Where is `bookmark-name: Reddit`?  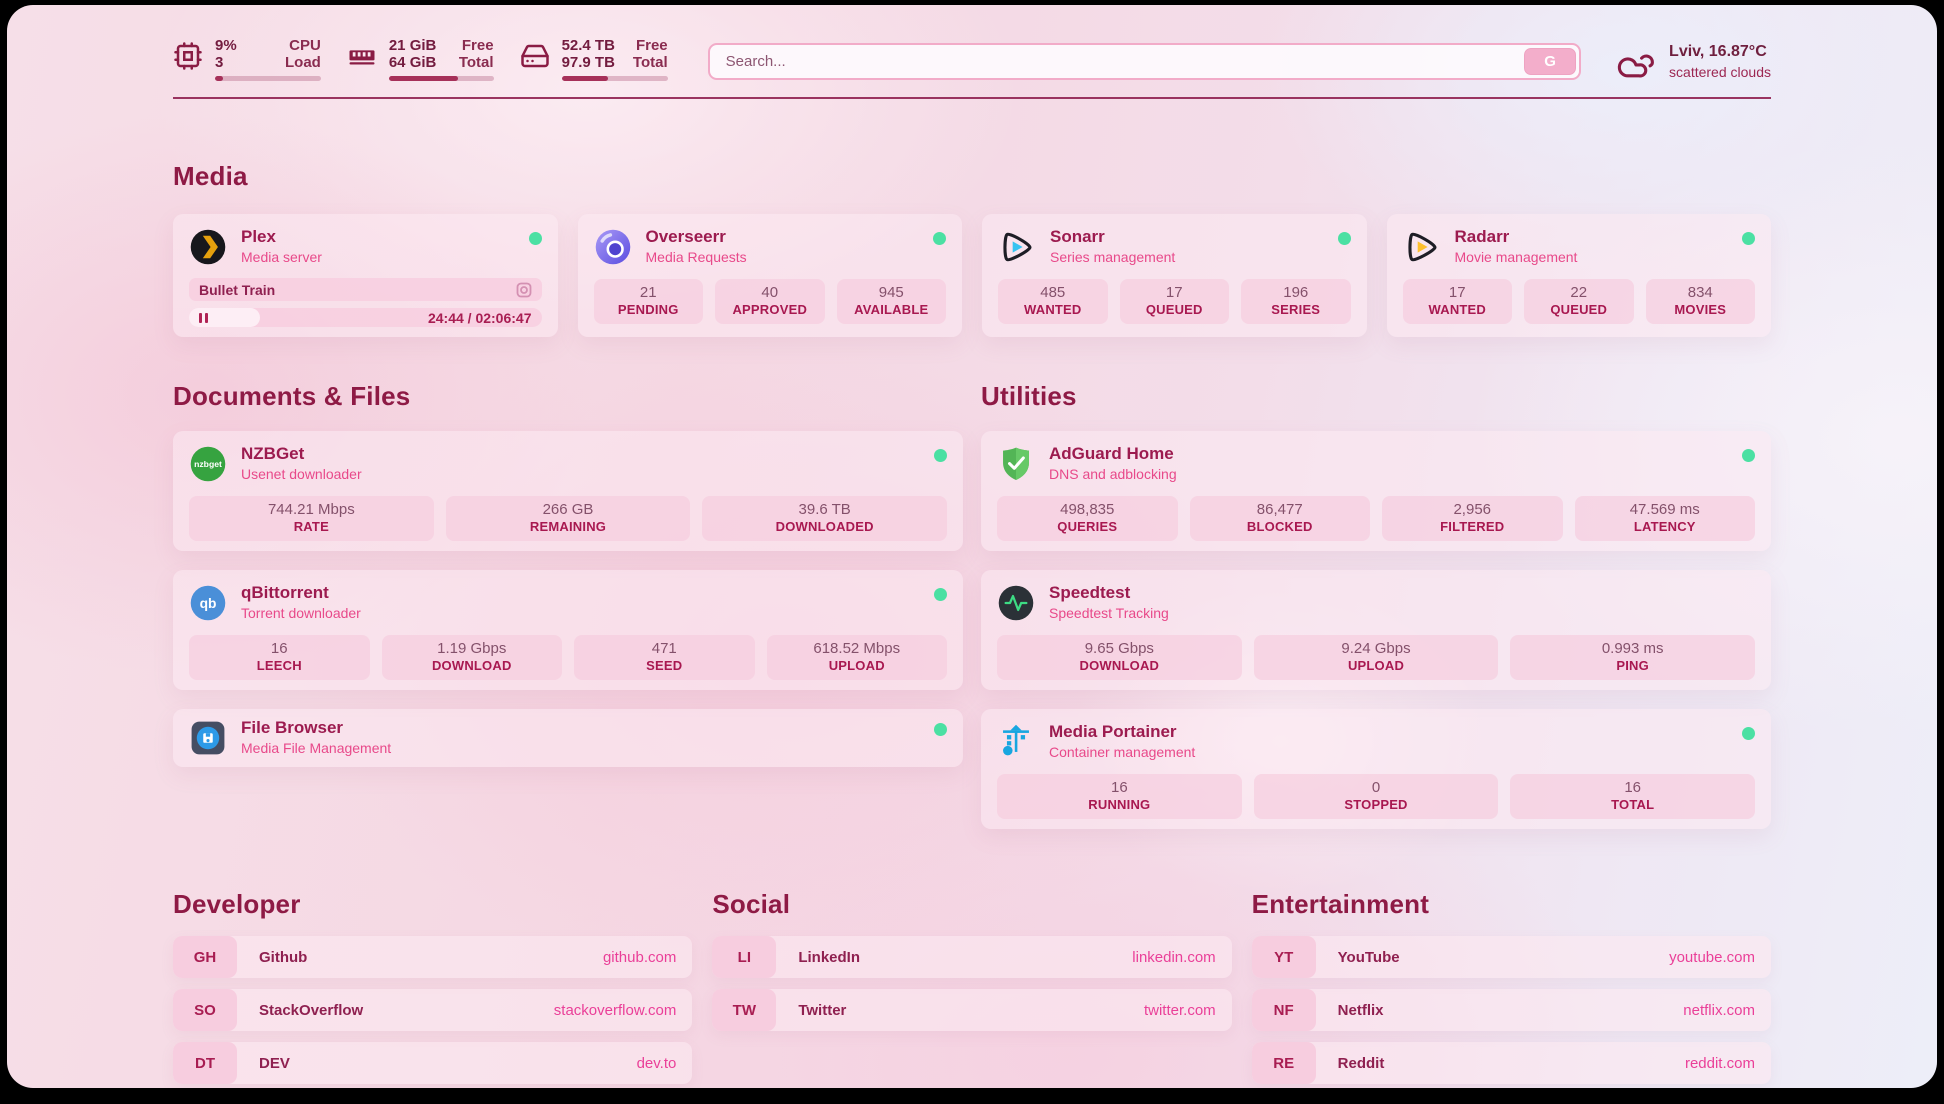
bookmark-name: Reddit is located at coordinates (1361, 1063).